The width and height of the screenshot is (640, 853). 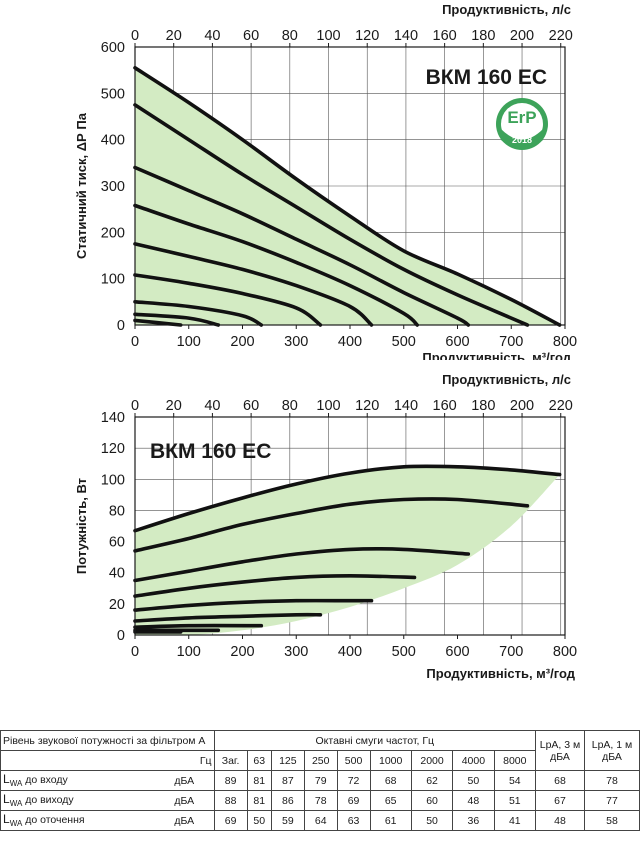 I want to click on model-name: ВКМ 160 EC, so click(x=210, y=451).